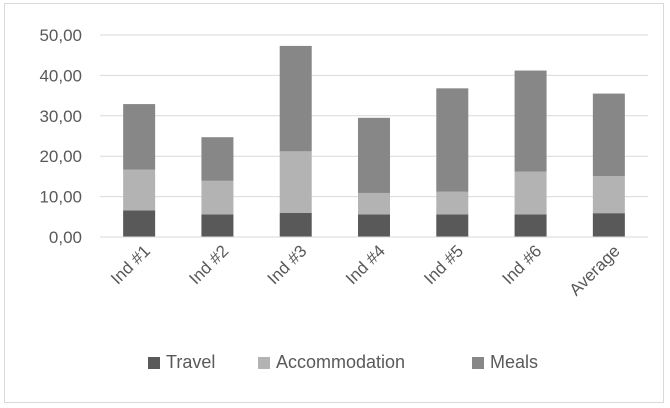  What do you see at coordinates (595, 270) in the screenshot?
I see `x-tick-label: Average` at bounding box center [595, 270].